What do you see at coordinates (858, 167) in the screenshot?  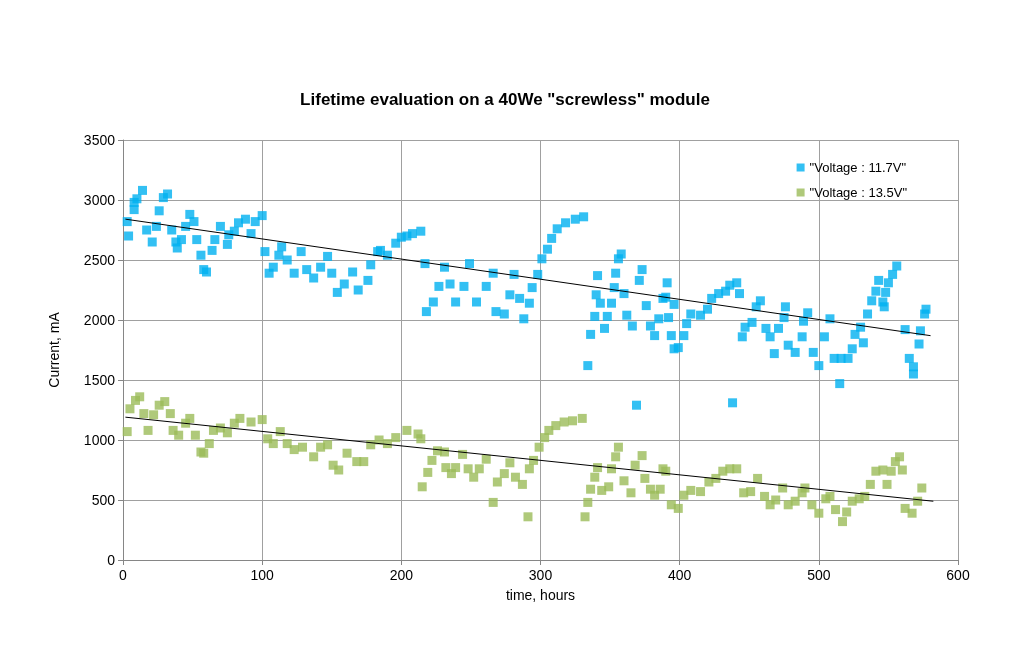 I see `legend-label: "Voltage : 11.7V"` at bounding box center [858, 167].